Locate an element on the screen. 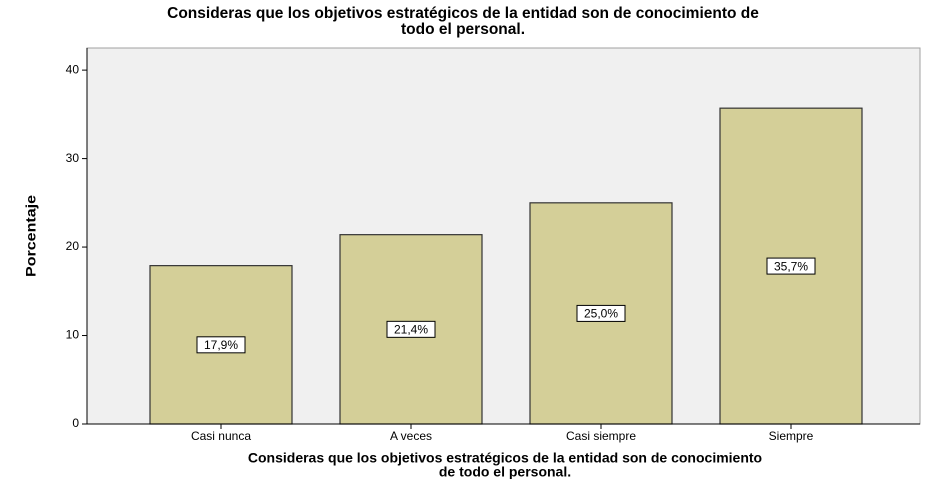 This screenshot has height=479, width=927. y-tick-label: 30 is located at coordinates (73, 158).